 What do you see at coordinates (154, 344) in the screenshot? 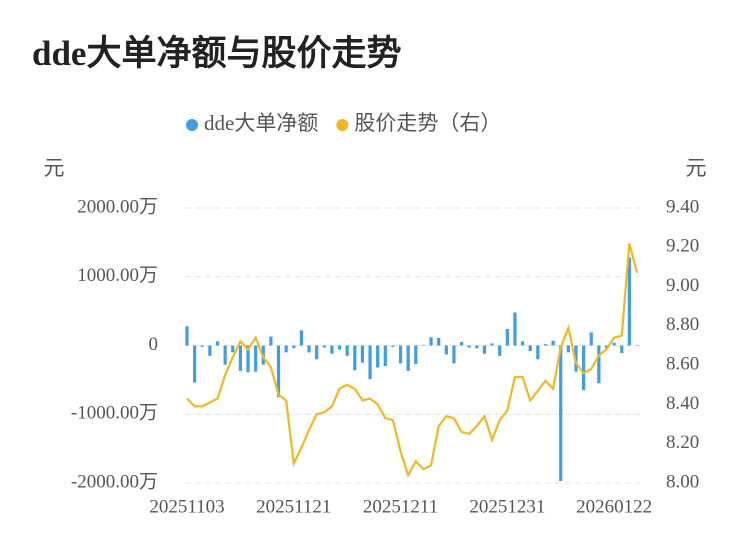
I see `y-tick-label: 0` at bounding box center [154, 344].